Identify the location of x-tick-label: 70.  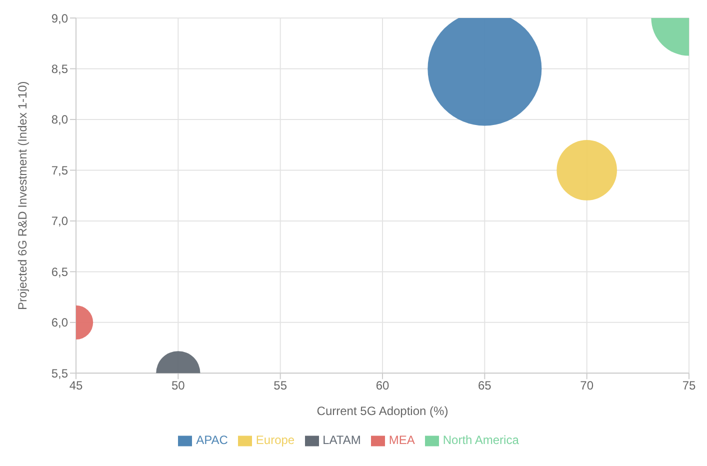
(587, 385).